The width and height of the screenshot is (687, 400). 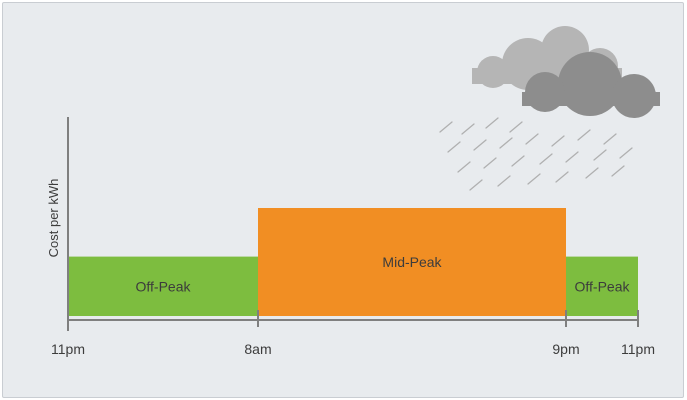 I want to click on x-tick-label-1: 8am, so click(x=257, y=349).